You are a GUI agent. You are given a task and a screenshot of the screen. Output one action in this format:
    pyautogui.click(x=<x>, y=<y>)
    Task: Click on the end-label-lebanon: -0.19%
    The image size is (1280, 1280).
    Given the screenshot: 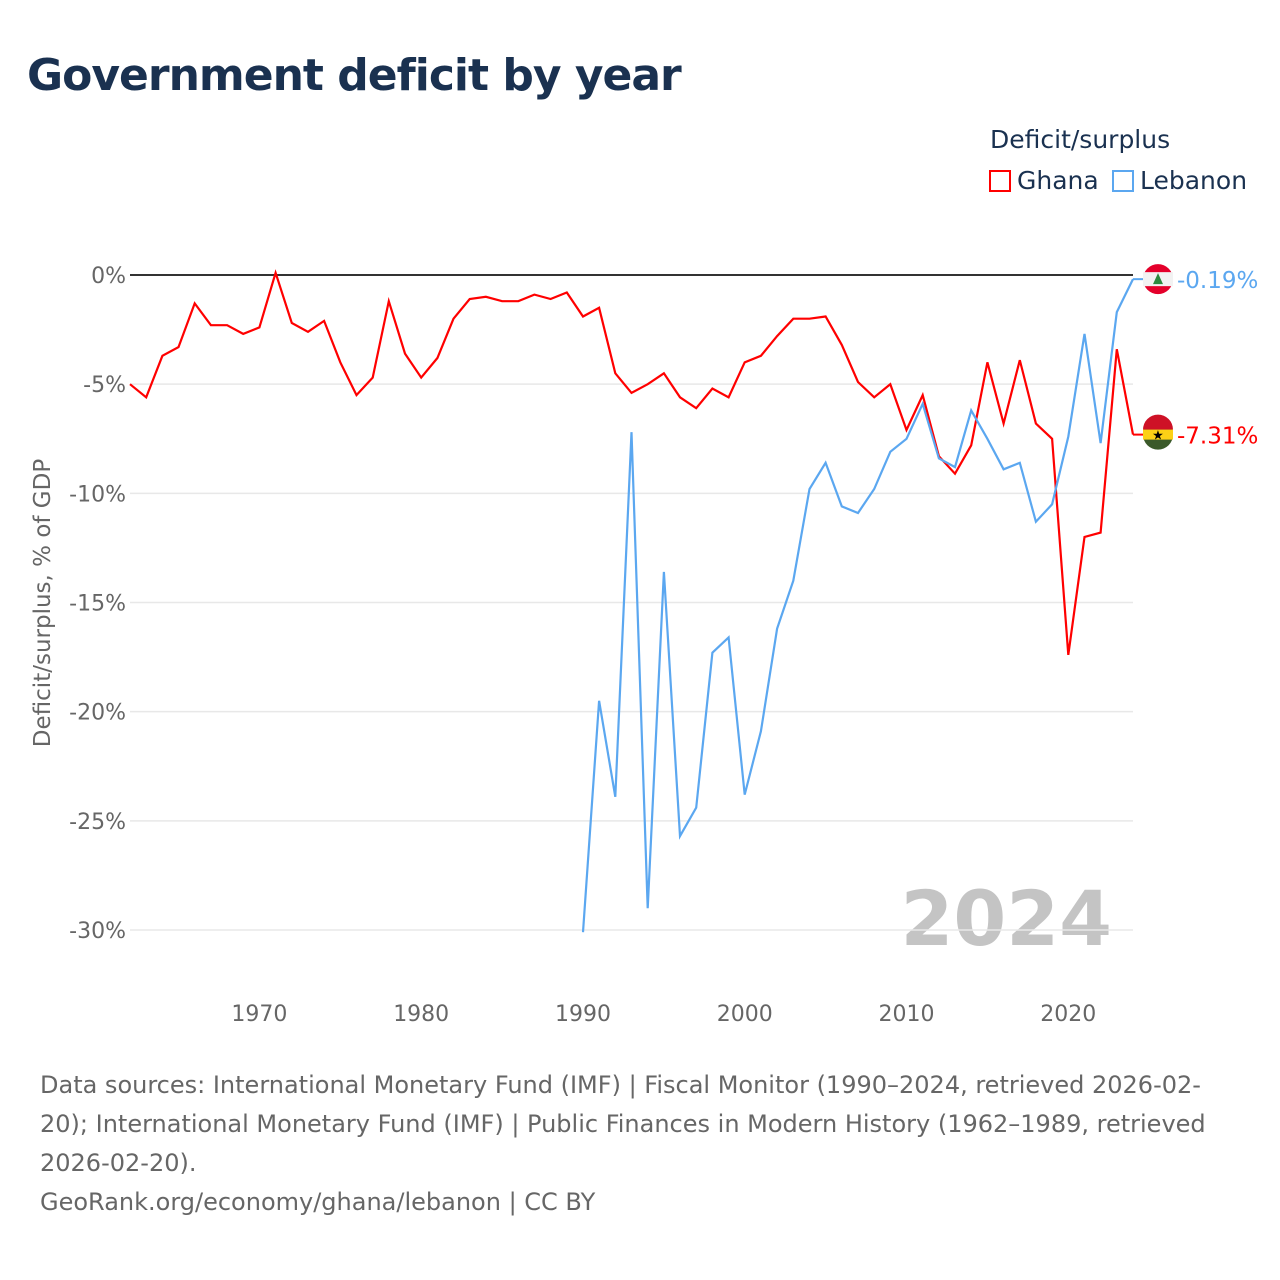 What is the action you would take?
    pyautogui.click(x=1217, y=281)
    